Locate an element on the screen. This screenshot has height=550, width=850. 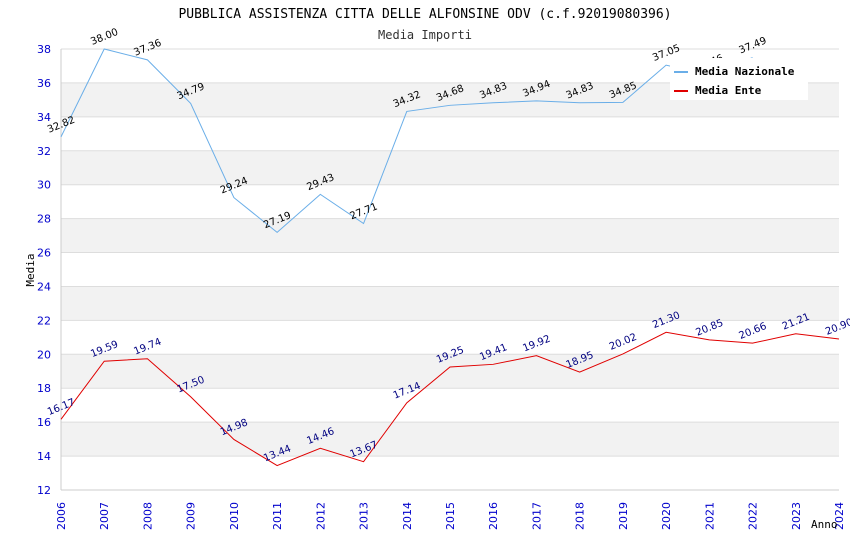
x-tick-label: 2016 is located at coordinates (493, 516).